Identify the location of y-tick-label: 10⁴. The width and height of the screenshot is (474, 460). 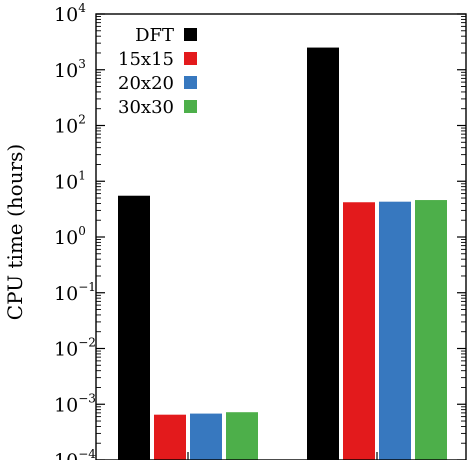
(70, 13).